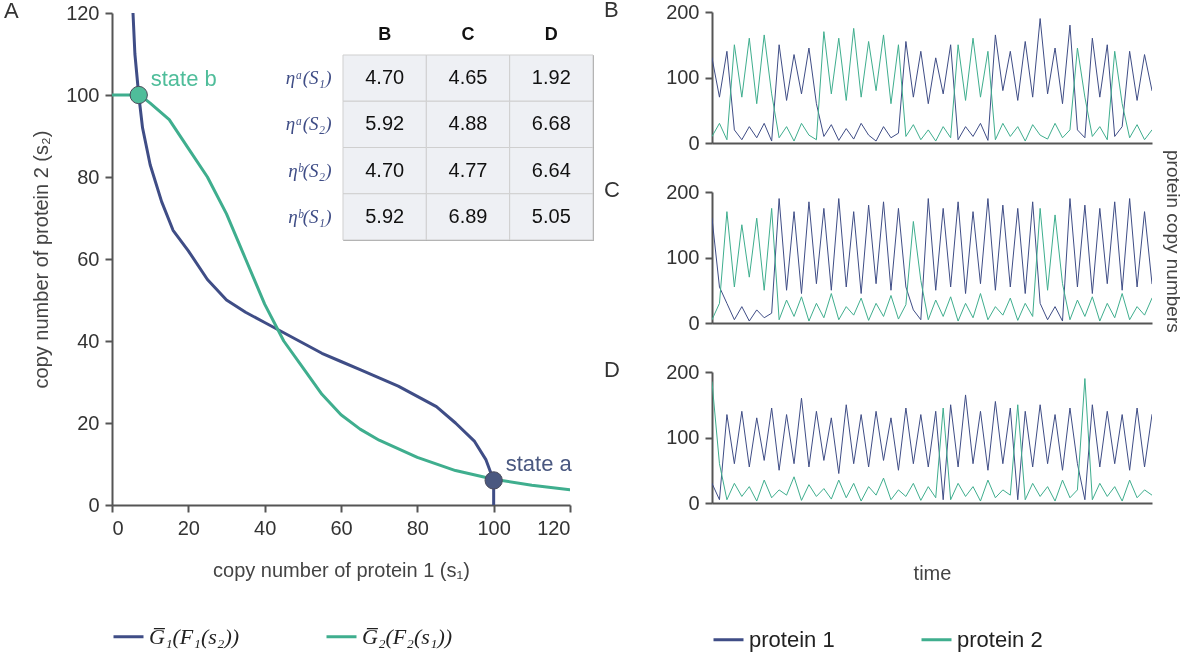 This screenshot has height=670, width=1202. I want to click on legend-label: protein 2, so click(1000, 639).